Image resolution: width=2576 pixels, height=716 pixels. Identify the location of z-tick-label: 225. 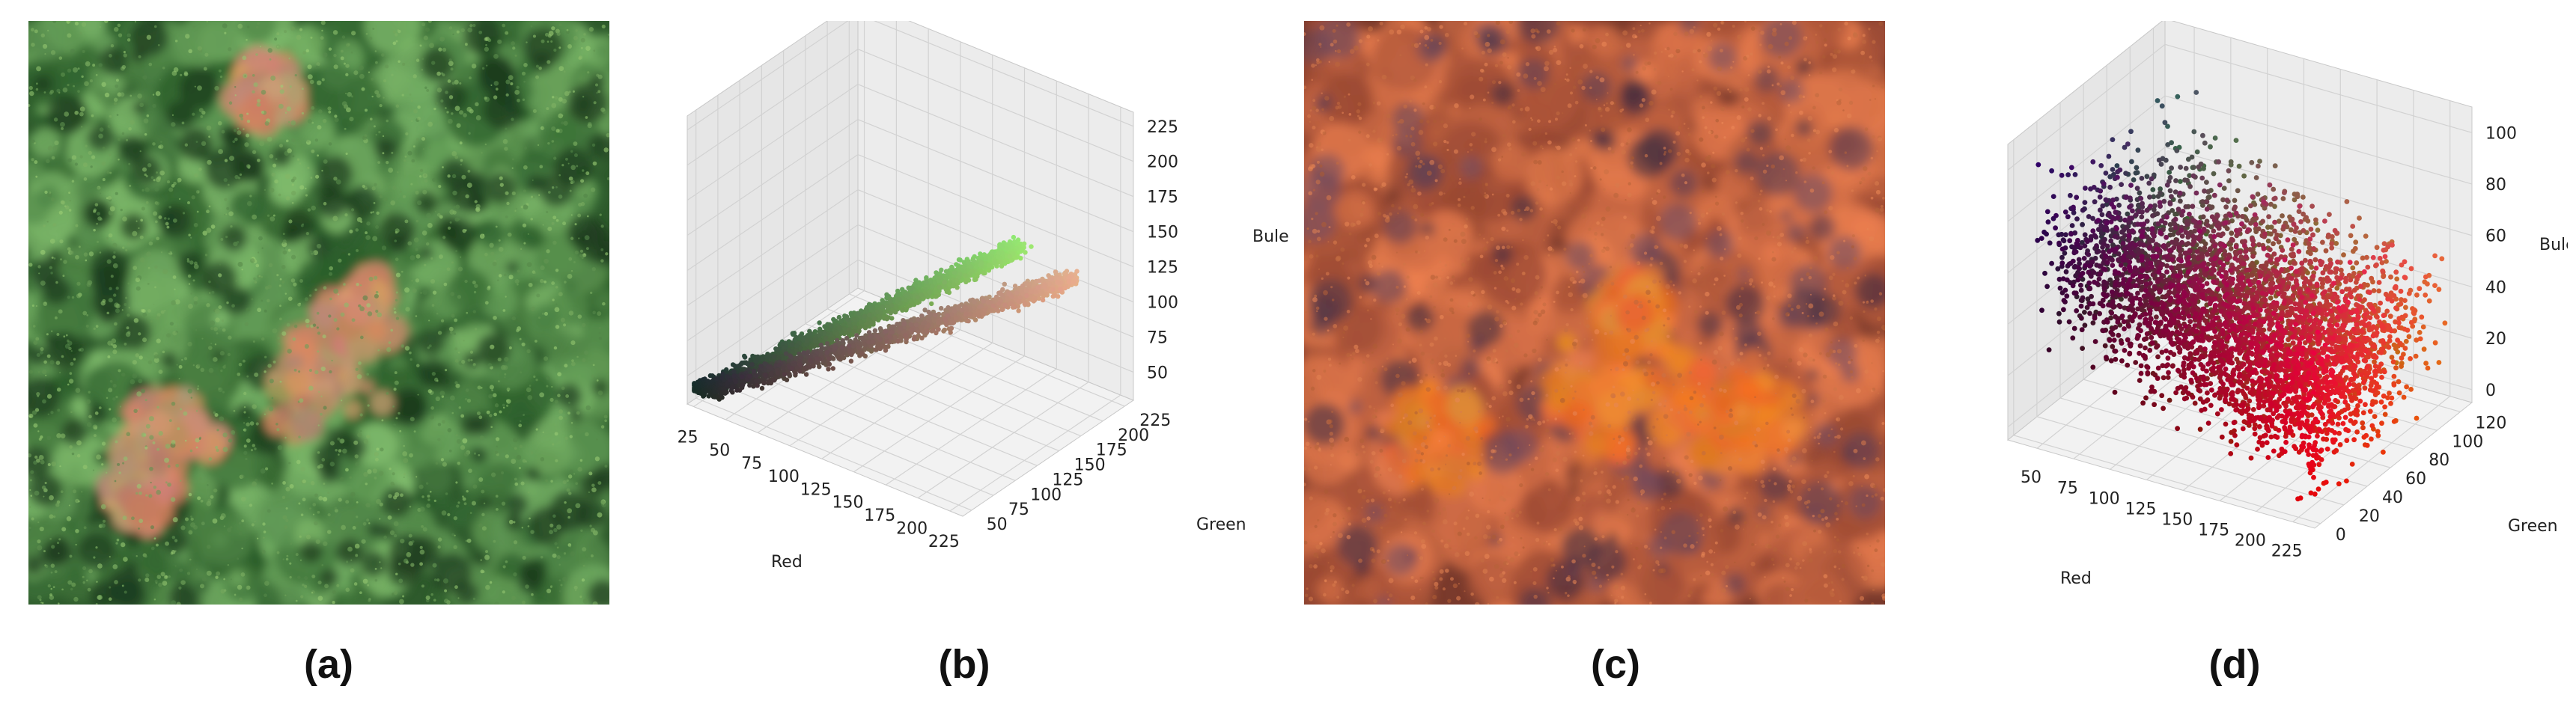
(1162, 128).